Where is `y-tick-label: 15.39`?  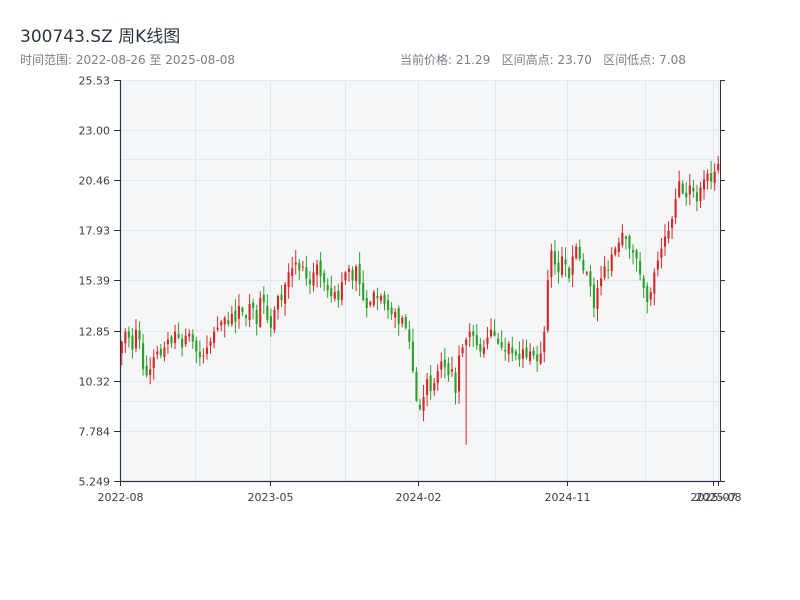 y-tick-label: 15.39 is located at coordinates (95, 281).